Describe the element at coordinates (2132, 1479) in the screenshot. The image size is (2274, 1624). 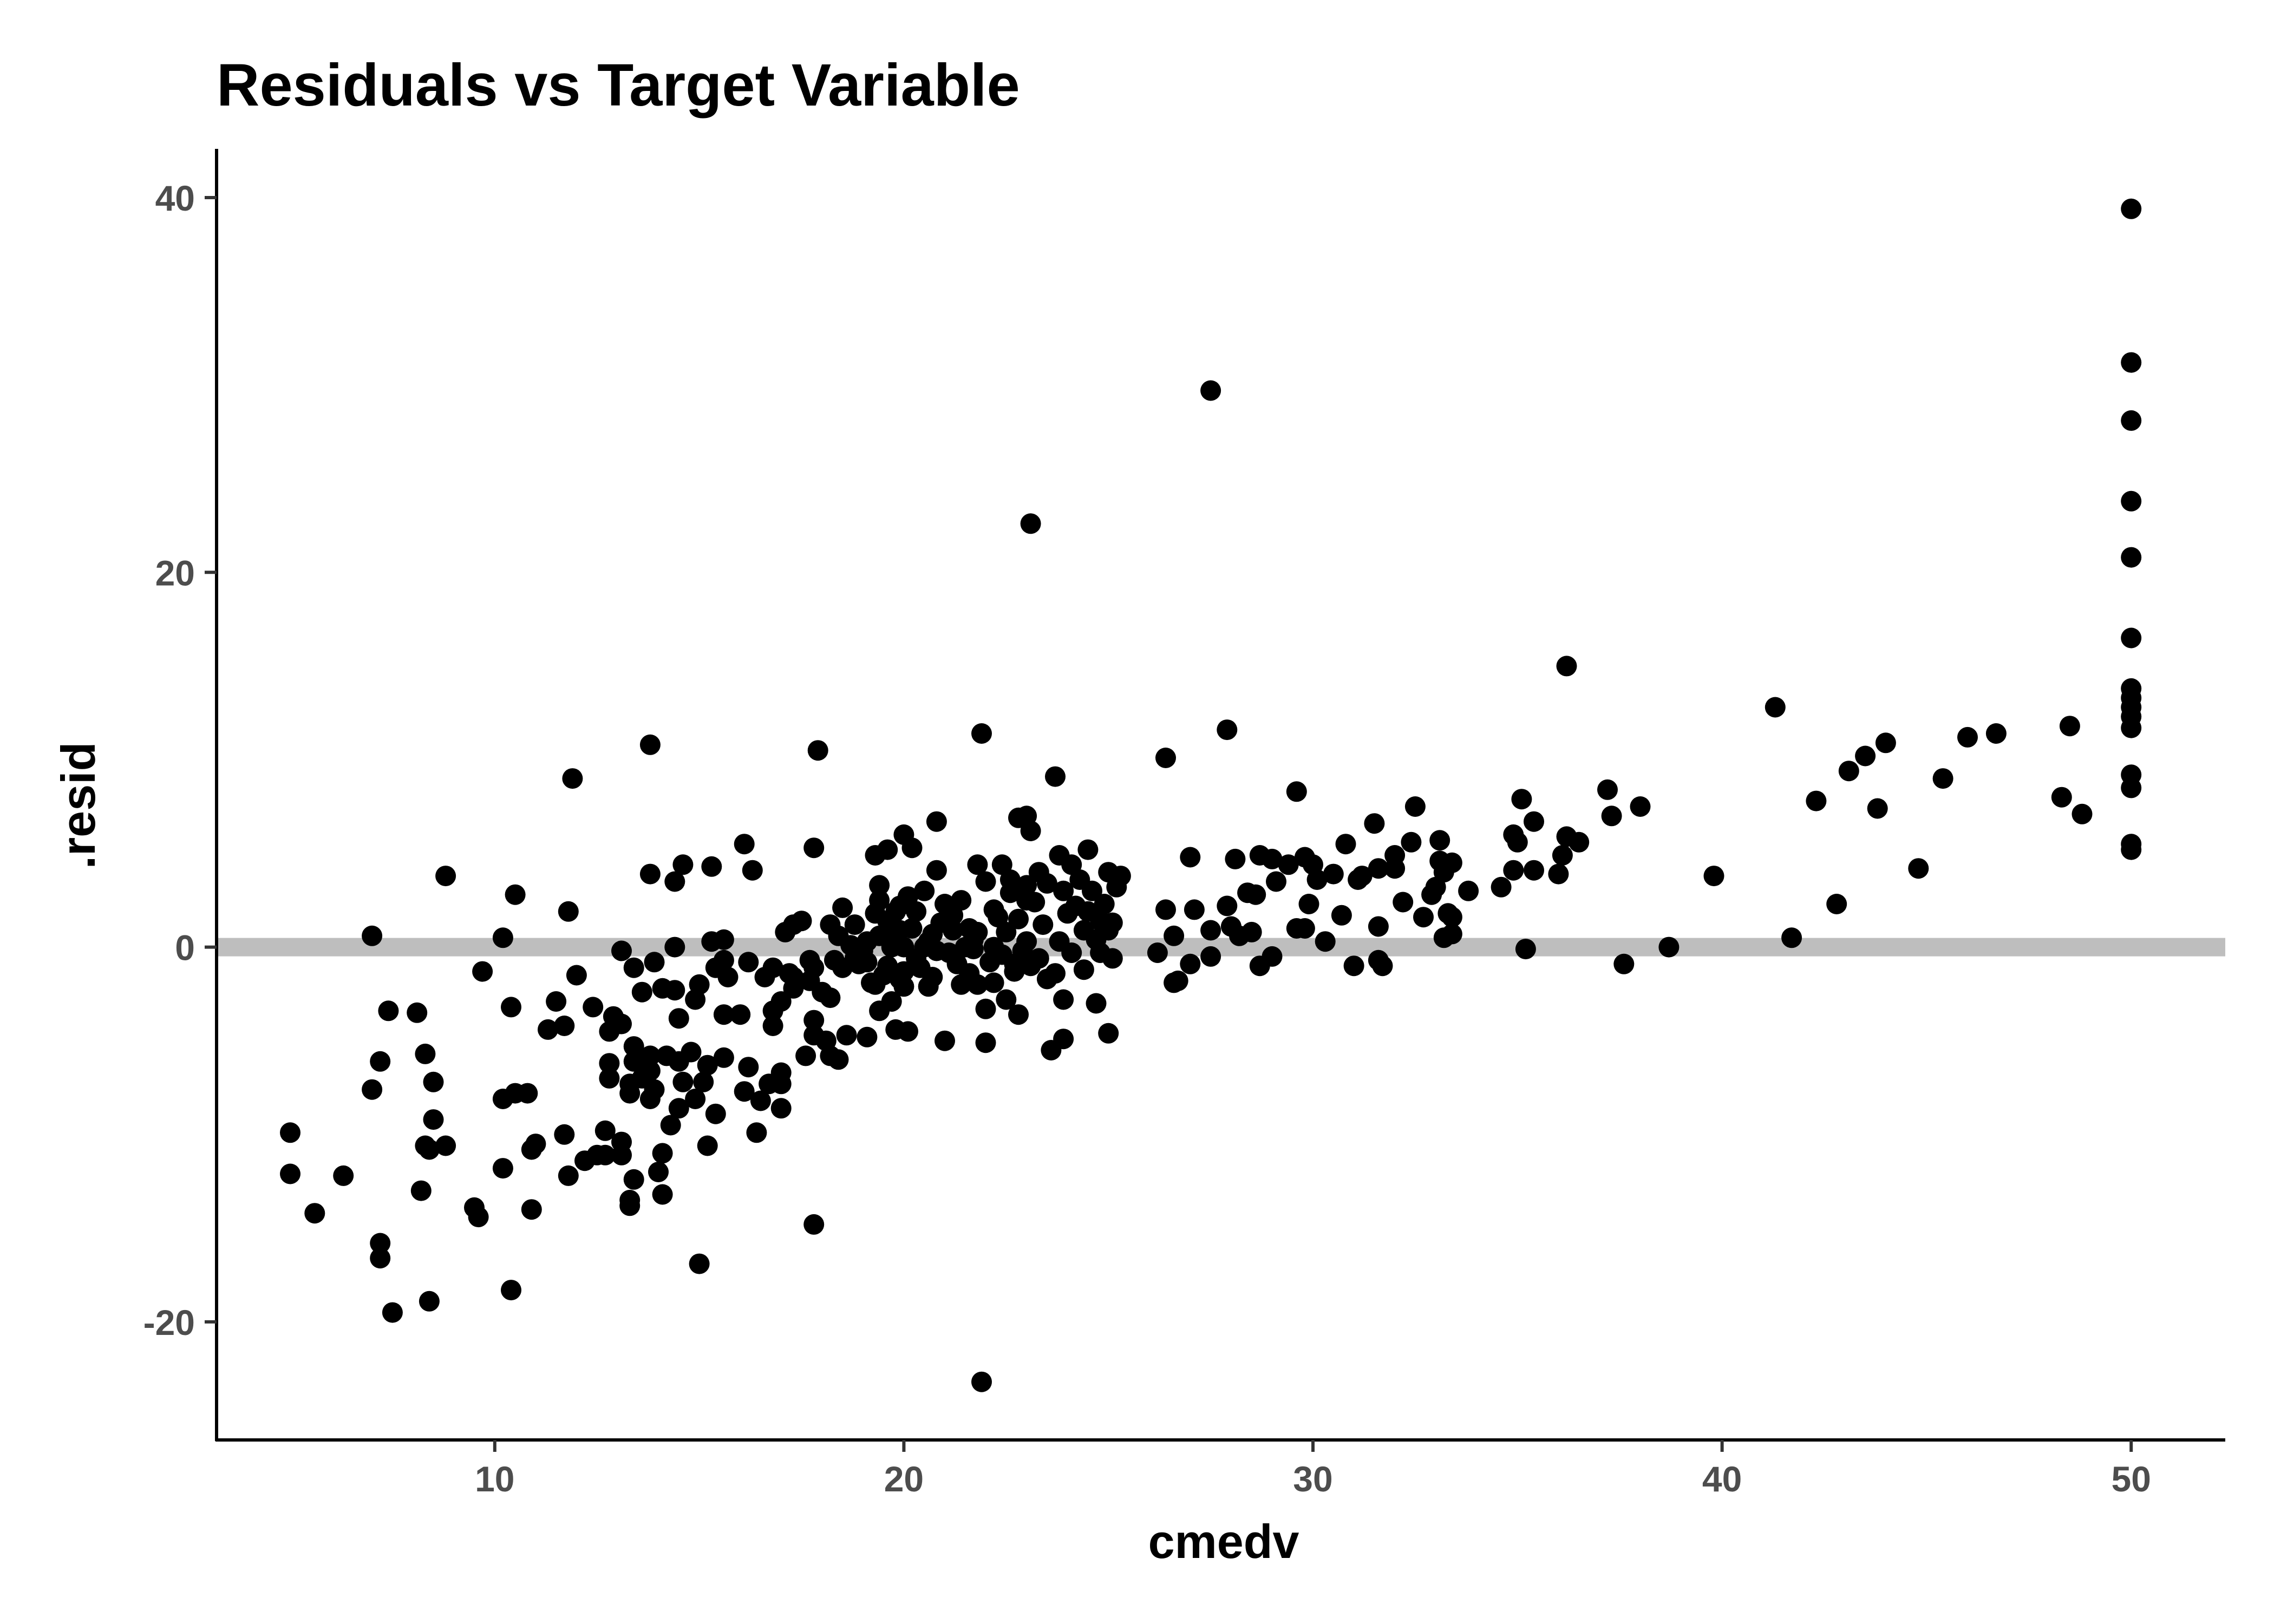
I see `x-tick-label: 50` at that location.